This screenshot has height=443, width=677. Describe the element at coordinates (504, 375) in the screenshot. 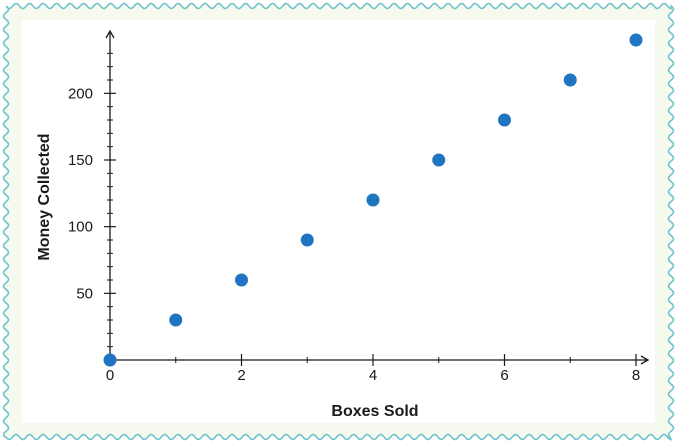

I see `x-tick-label: 6` at that location.